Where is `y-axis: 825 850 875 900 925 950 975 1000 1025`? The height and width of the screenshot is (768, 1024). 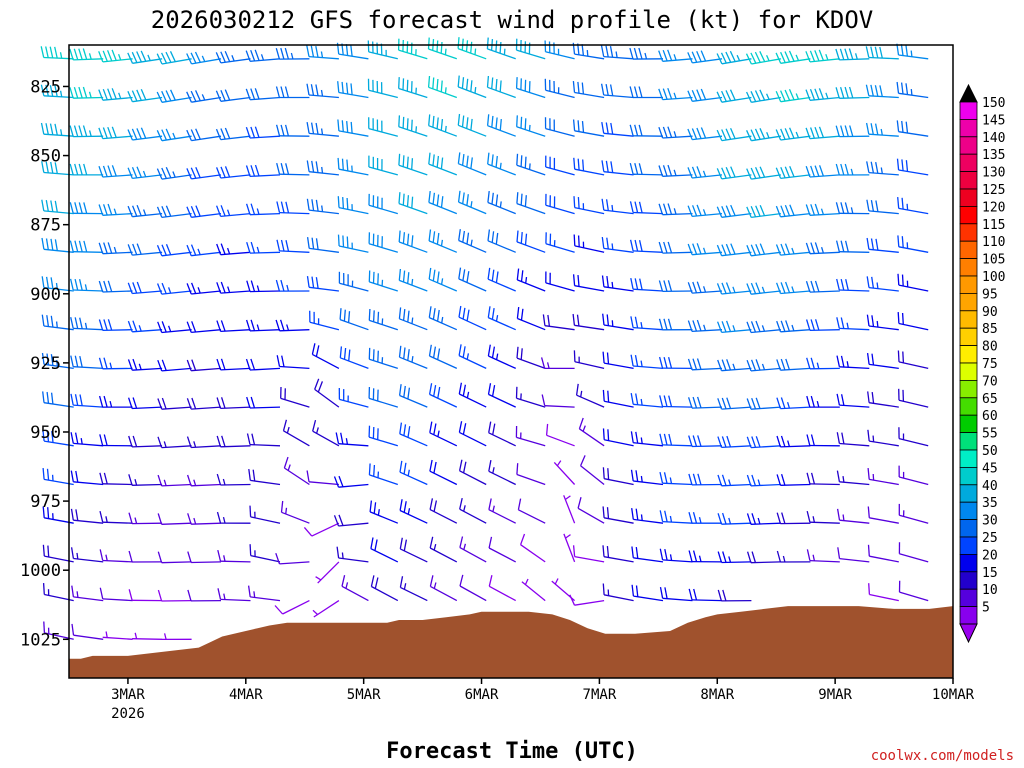
y-axis: 825 850 875 900 925 950 975 1000 1025 is located at coordinates (44, 363).